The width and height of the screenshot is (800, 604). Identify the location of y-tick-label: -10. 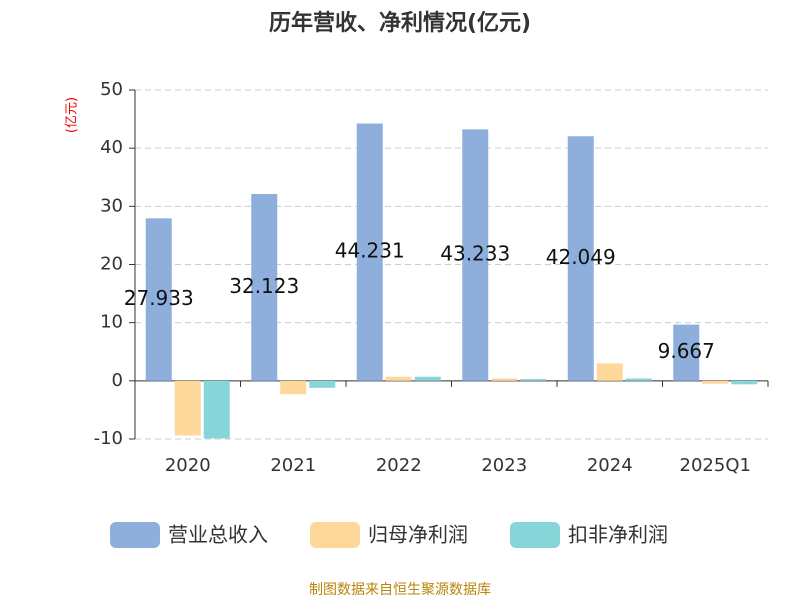
(108, 438).